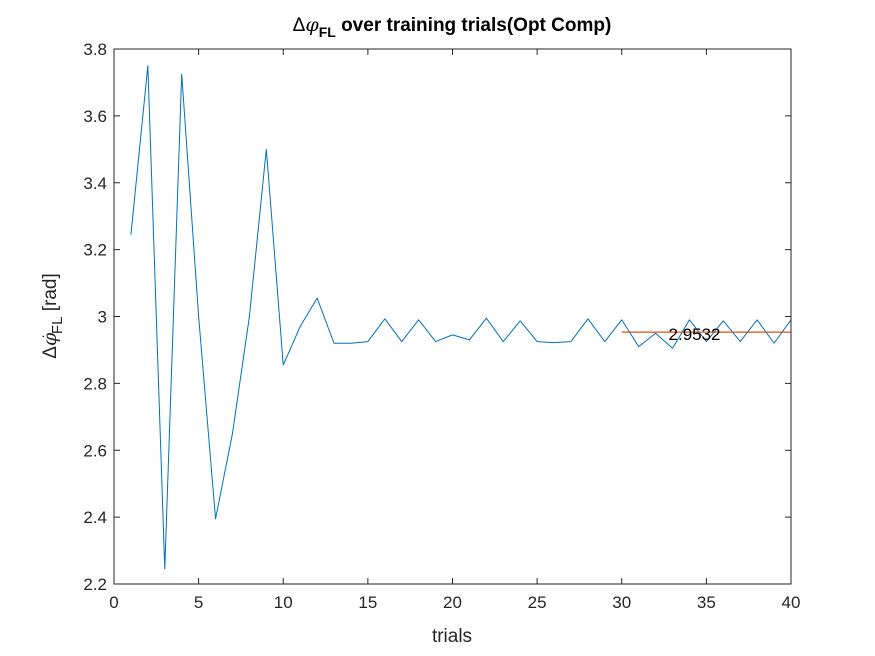  What do you see at coordinates (312, 25) in the screenshot?
I see `title-phi: φ` at bounding box center [312, 25].